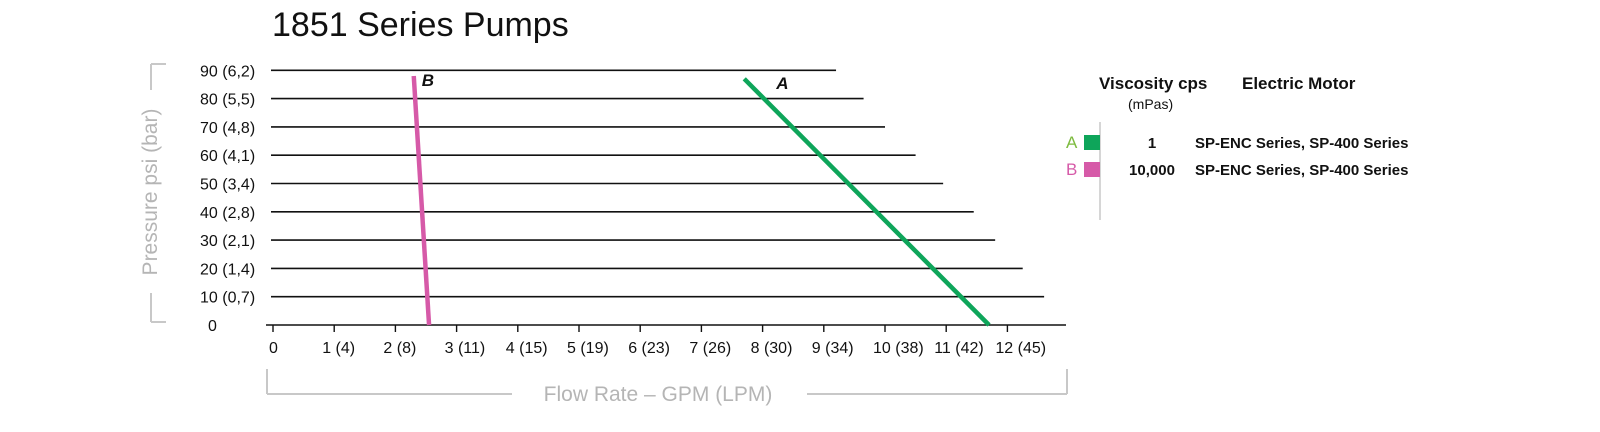 The image size is (1600, 432). I want to click on y-tick-label: 70 (4,8), so click(227, 128).